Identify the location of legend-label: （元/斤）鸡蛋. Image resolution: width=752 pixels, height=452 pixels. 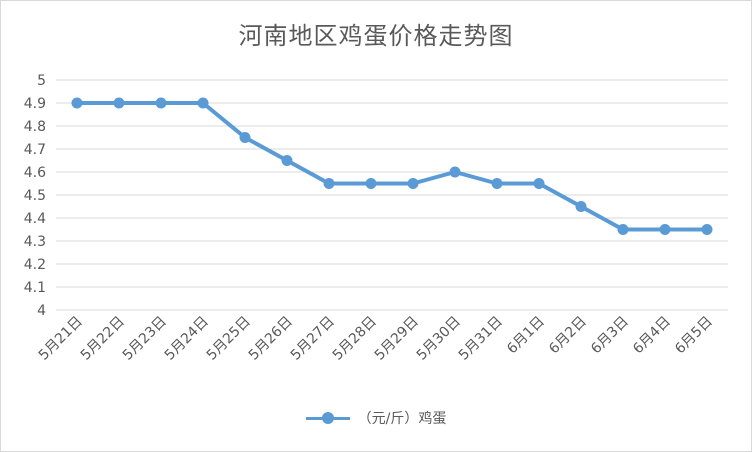
(402, 419).